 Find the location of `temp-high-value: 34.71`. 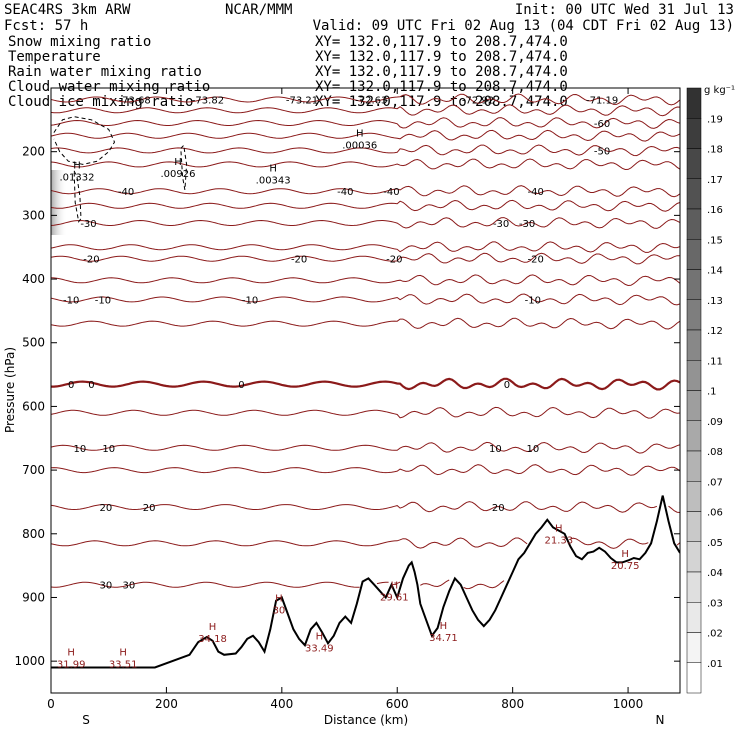

temp-high-value: 34.71 is located at coordinates (443, 638).